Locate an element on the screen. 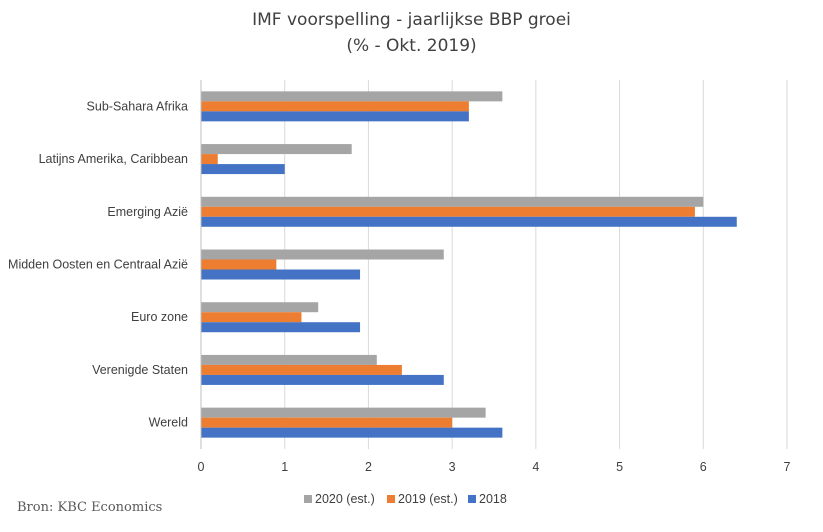 The height and width of the screenshot is (532, 823). x-tick-label: 5 is located at coordinates (619, 467).